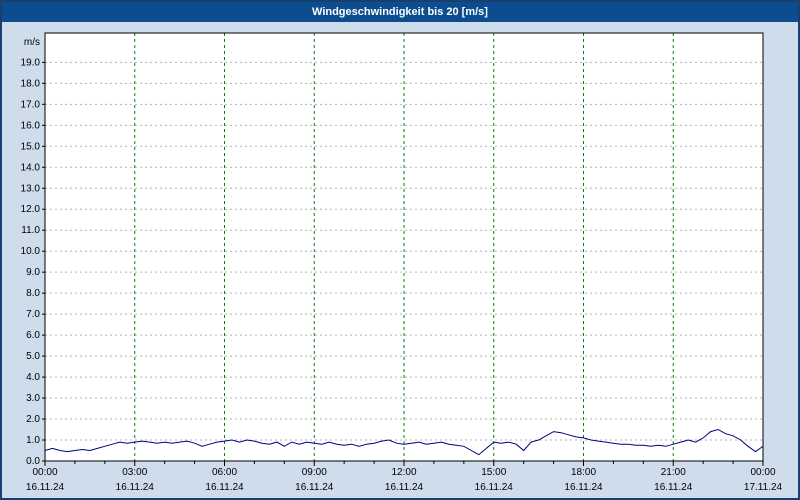 The image size is (800, 500). What do you see at coordinates (33, 314) in the screenshot?
I see `svg-text: 7.0` at bounding box center [33, 314].